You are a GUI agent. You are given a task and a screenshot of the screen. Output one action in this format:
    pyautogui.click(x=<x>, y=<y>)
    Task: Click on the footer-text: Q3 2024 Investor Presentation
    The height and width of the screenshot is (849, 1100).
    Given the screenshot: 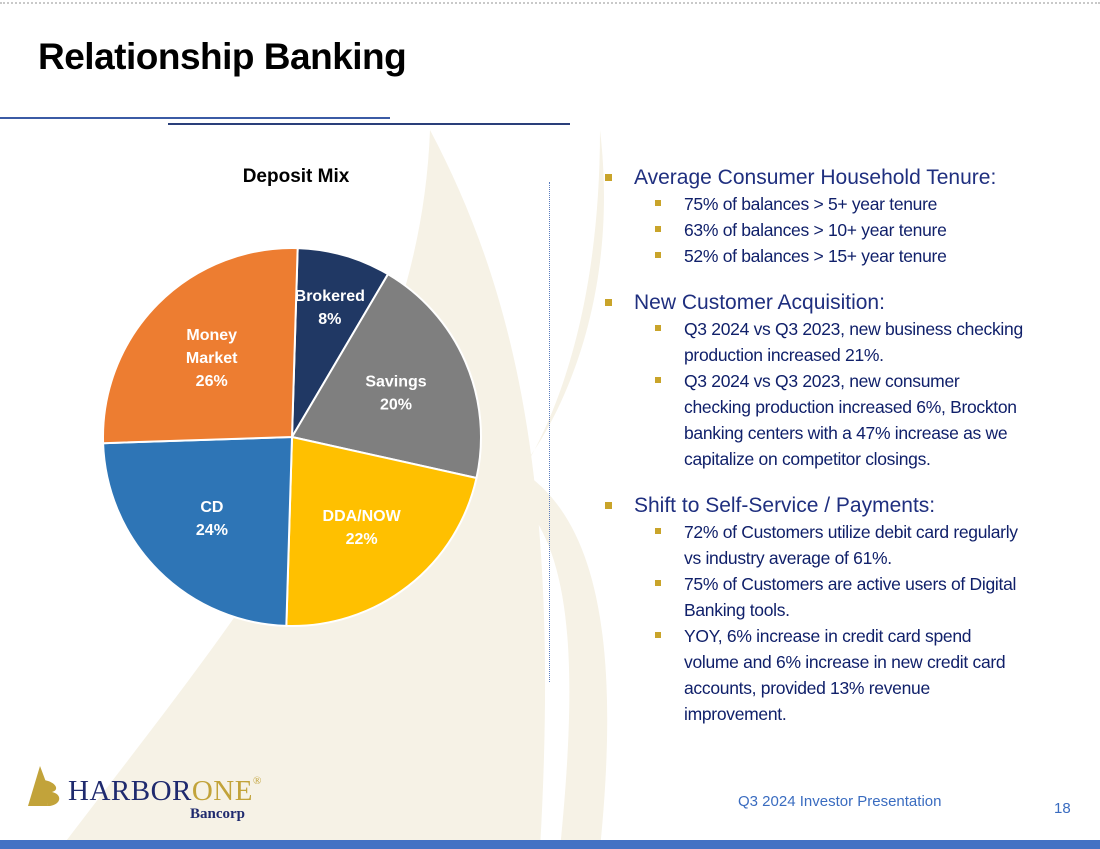 What is the action you would take?
    pyautogui.click(x=840, y=801)
    